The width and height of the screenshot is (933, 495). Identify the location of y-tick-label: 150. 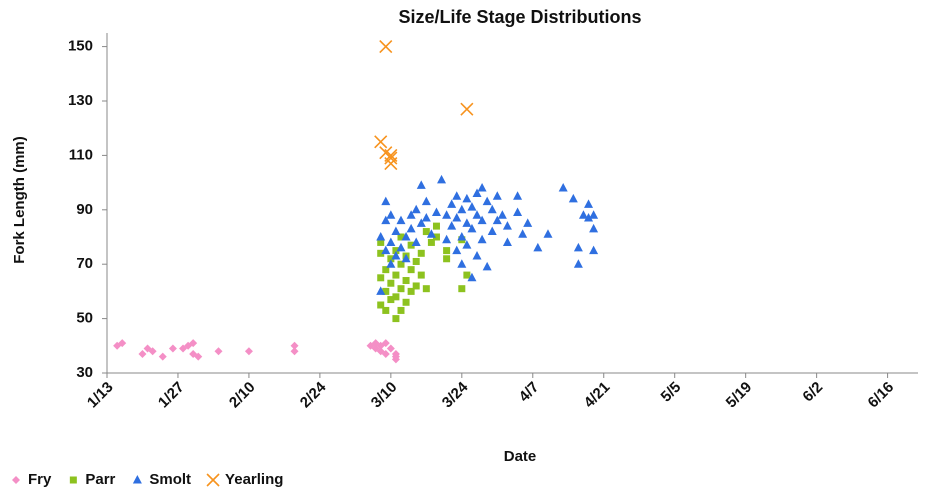
(80, 46).